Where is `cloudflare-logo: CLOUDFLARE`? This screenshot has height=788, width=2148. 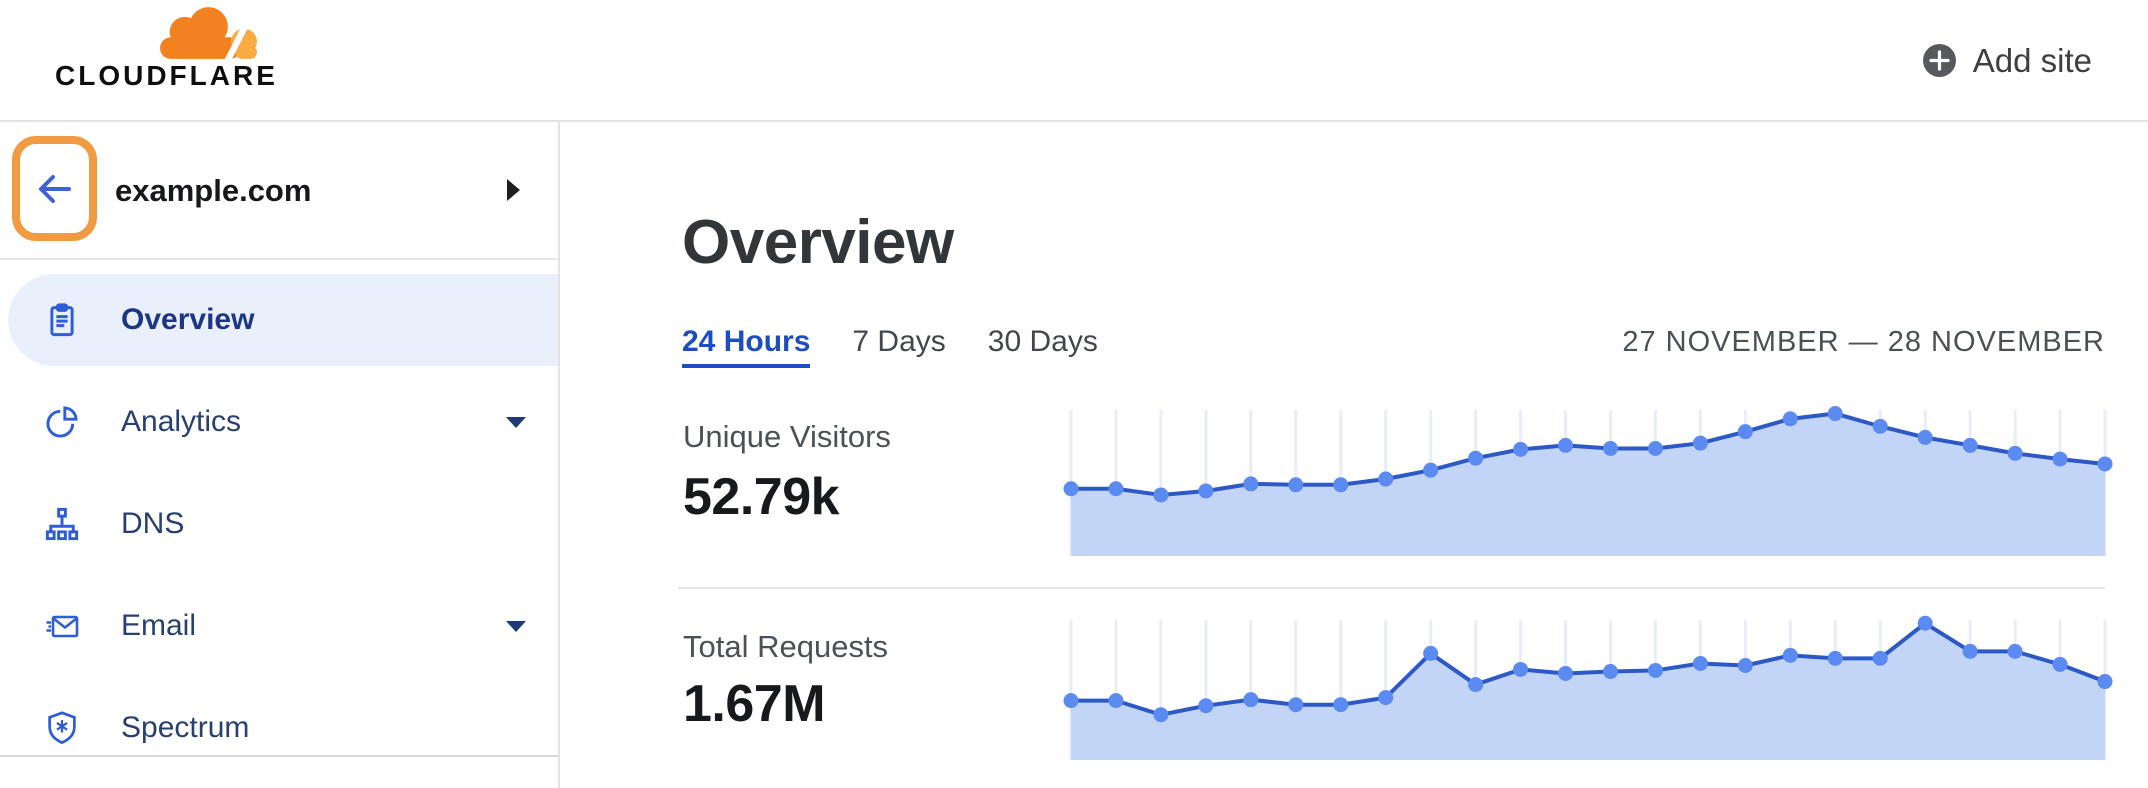 cloudflare-logo: CLOUDFLARE is located at coordinates (166, 48).